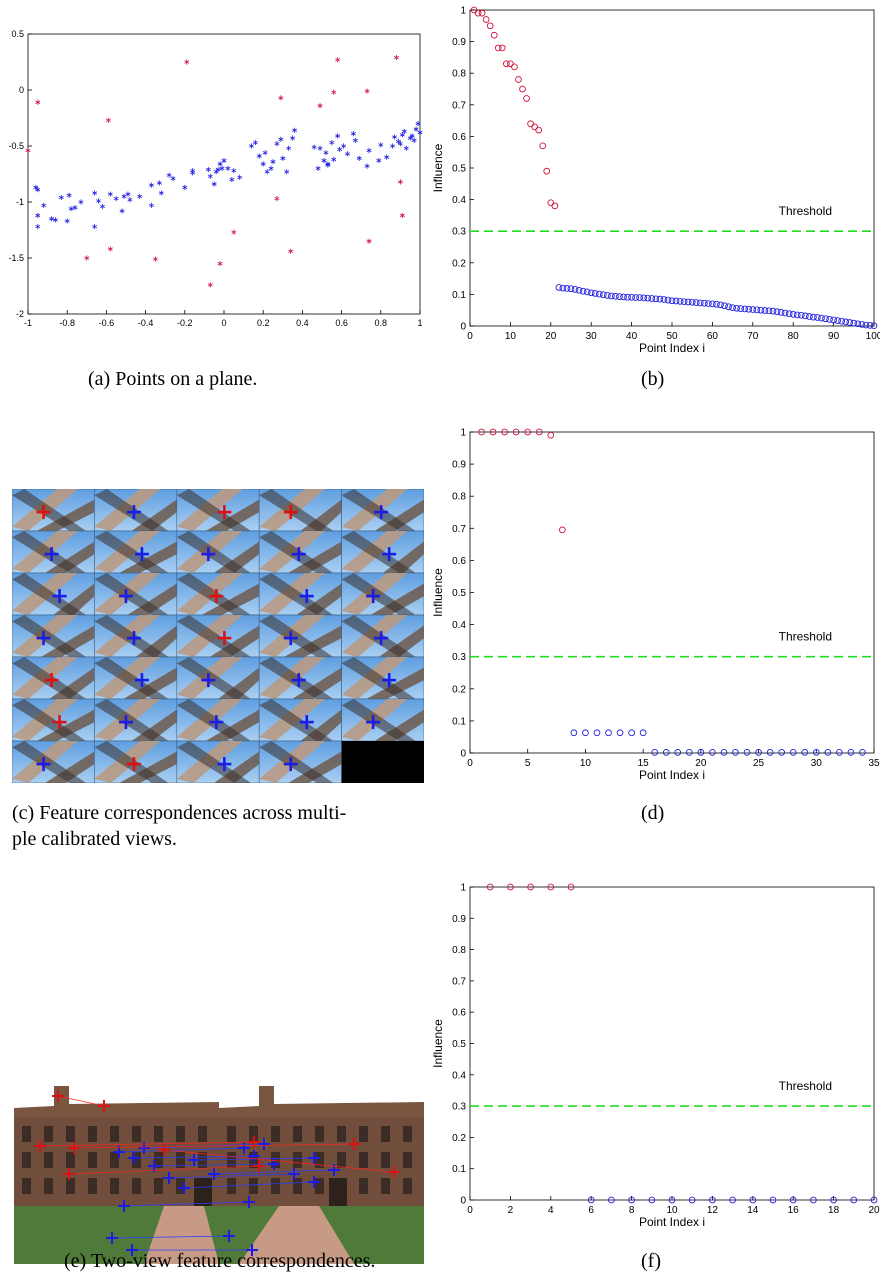 The image size is (883, 1281). I want to click on y-axis-label: Influence, so click(438, 1043).